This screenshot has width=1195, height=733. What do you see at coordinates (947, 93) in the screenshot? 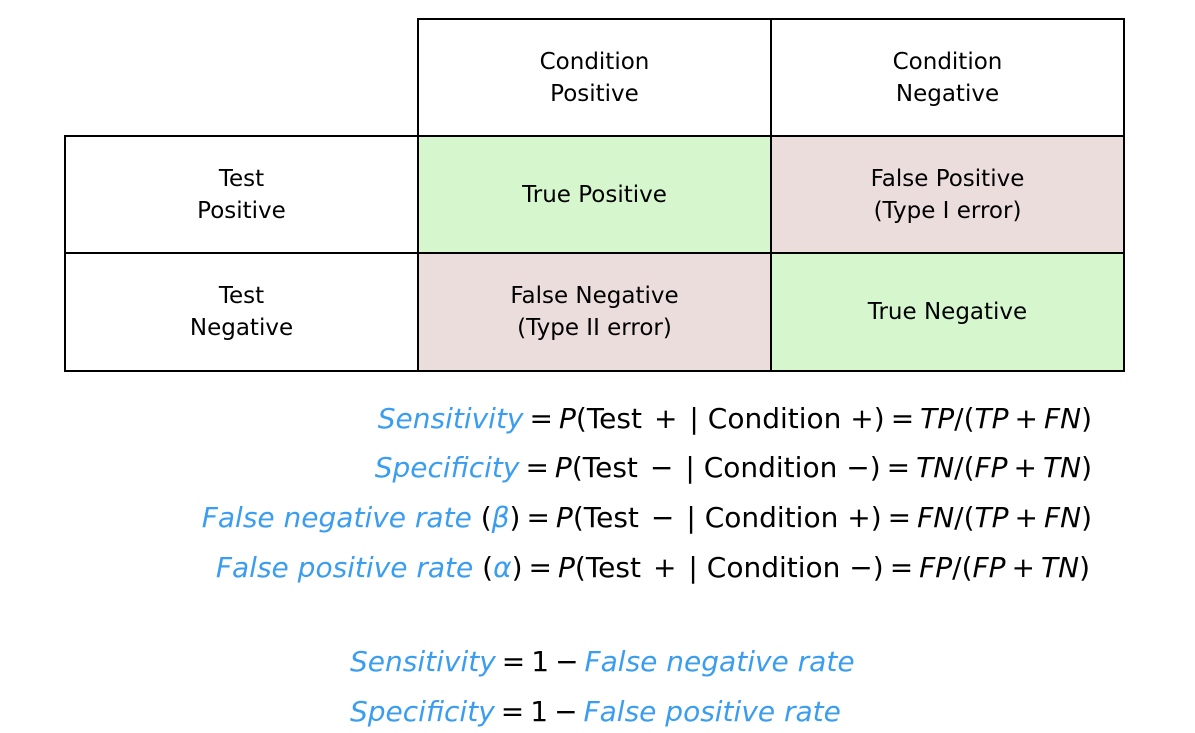
I see `col-header-line-2: Negative` at bounding box center [947, 93].